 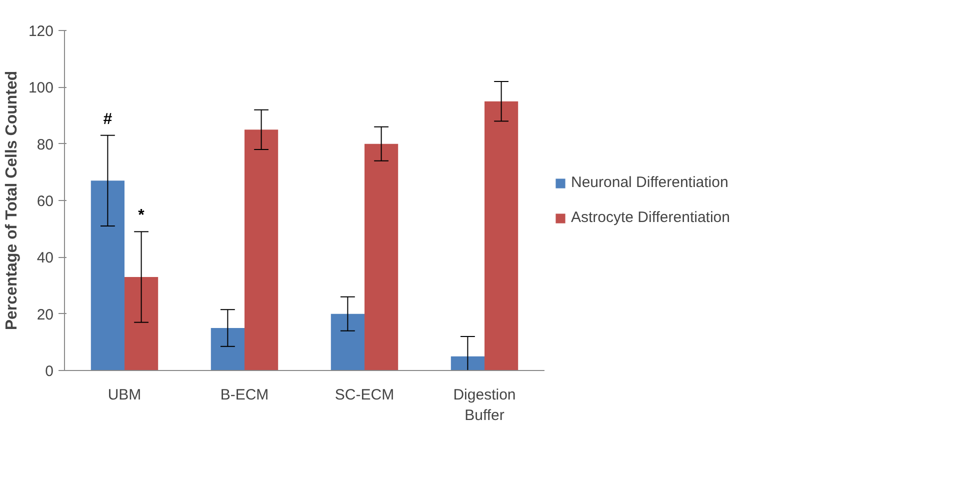 What do you see at coordinates (142, 215) in the screenshot?
I see `annotation: *` at bounding box center [142, 215].